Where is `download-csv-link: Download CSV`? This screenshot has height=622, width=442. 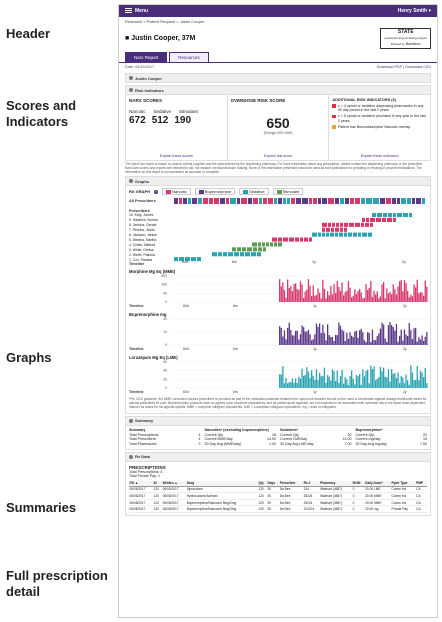 download-csv-link: Download CSV is located at coordinates (418, 67).